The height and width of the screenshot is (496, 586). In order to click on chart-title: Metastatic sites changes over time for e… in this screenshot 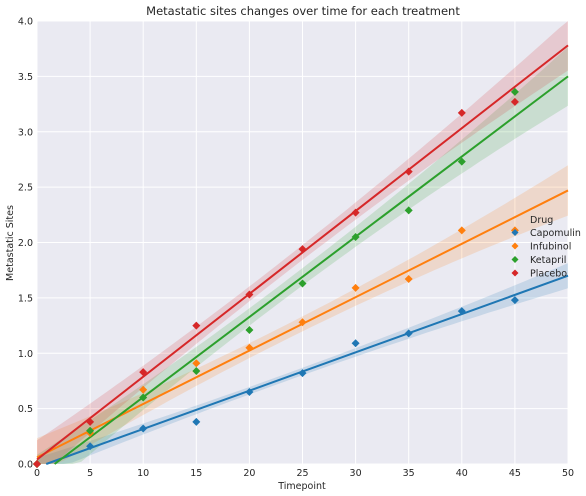, I will do `click(303, 11)`.